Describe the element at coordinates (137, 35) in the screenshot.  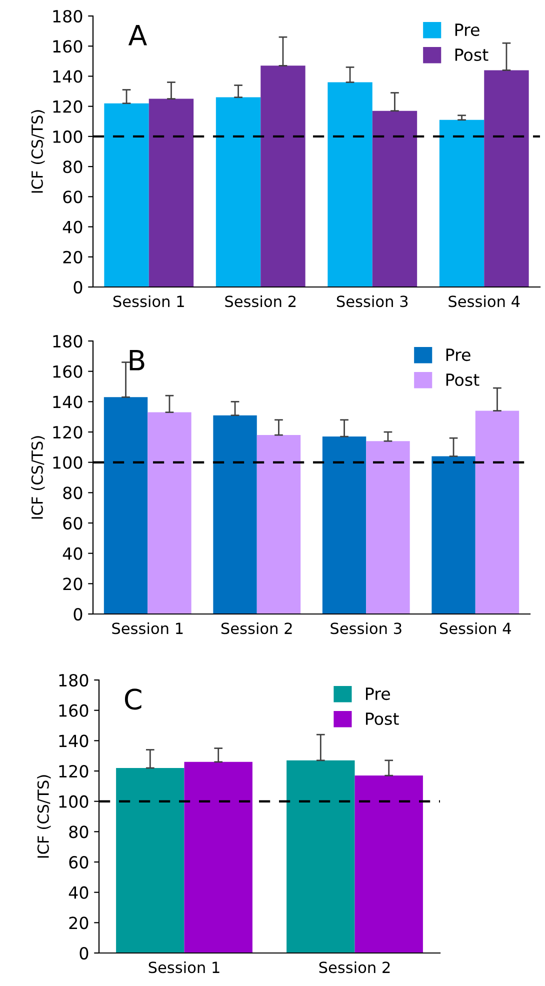
I see `chart-title: A` at that location.